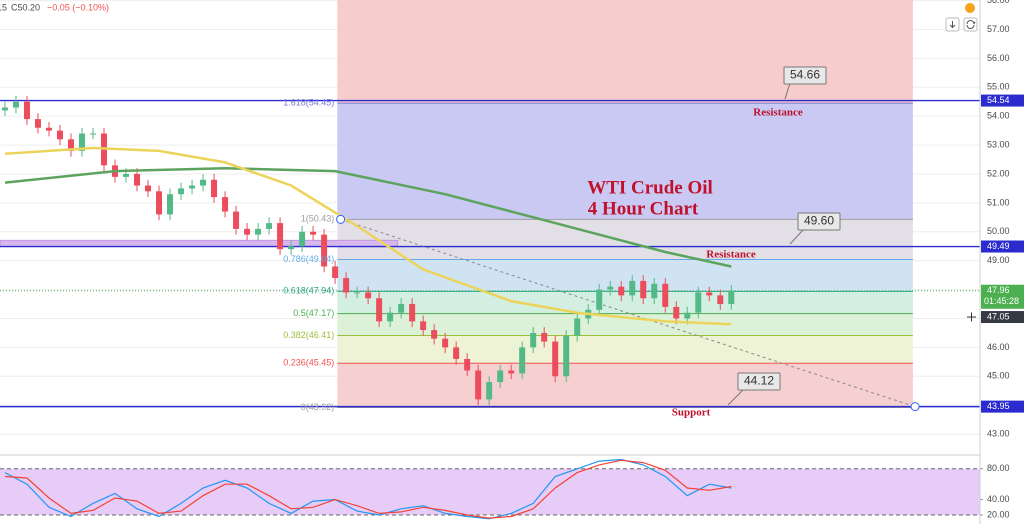  I want to click on reset-icon, so click(971, 24).